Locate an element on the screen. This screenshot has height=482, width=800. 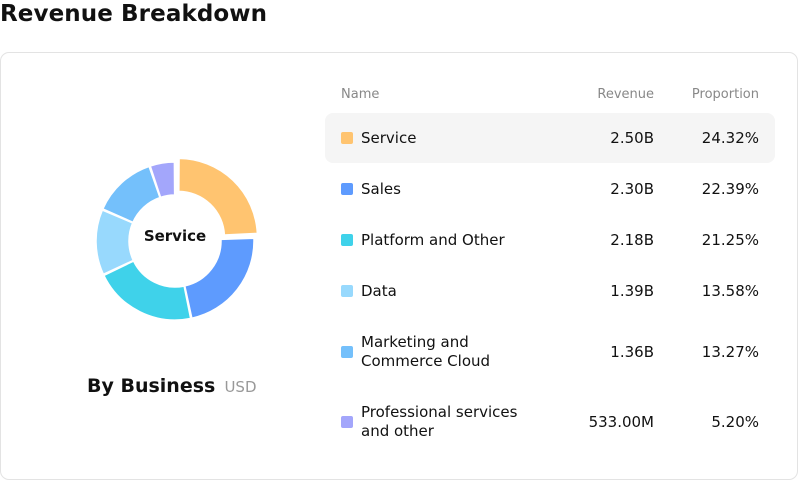
row-revenue: 2.30B is located at coordinates (632, 188).